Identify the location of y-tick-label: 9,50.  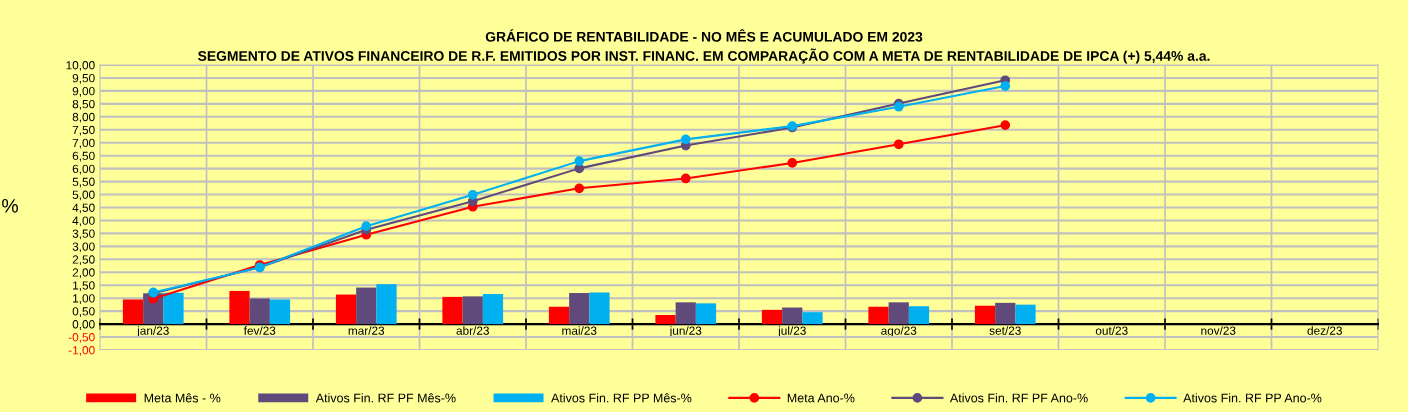
(83, 78).